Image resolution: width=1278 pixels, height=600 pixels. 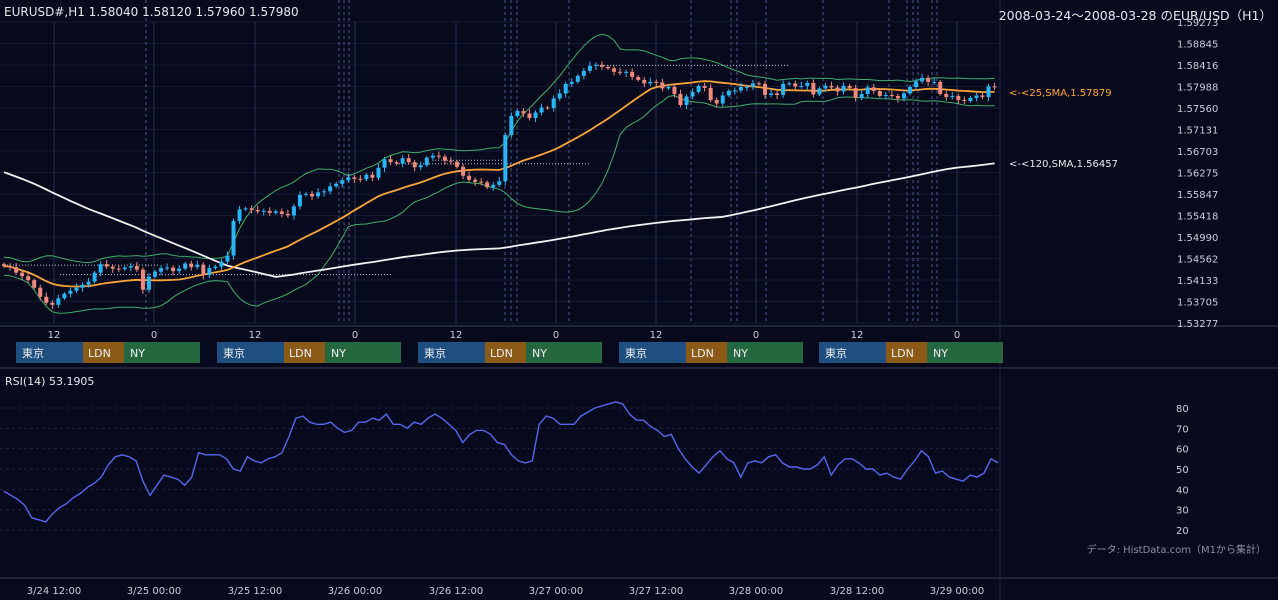 I want to click on session-tokyo, so click(x=49, y=352).